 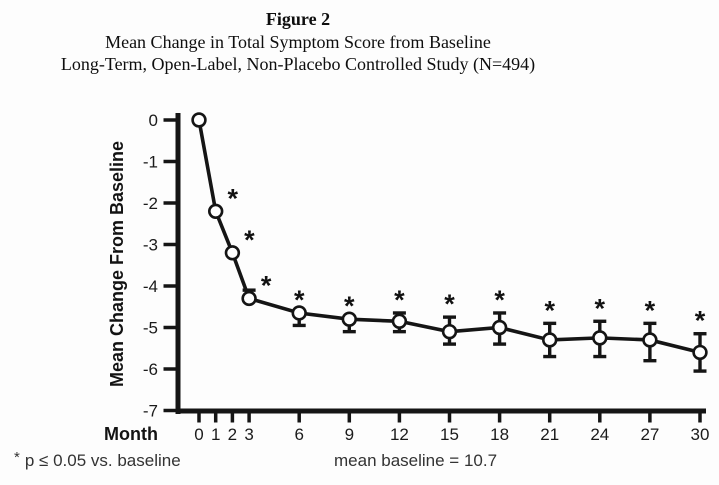 What do you see at coordinates (349, 434) in the screenshot?
I see `x-tick-label: 9` at bounding box center [349, 434].